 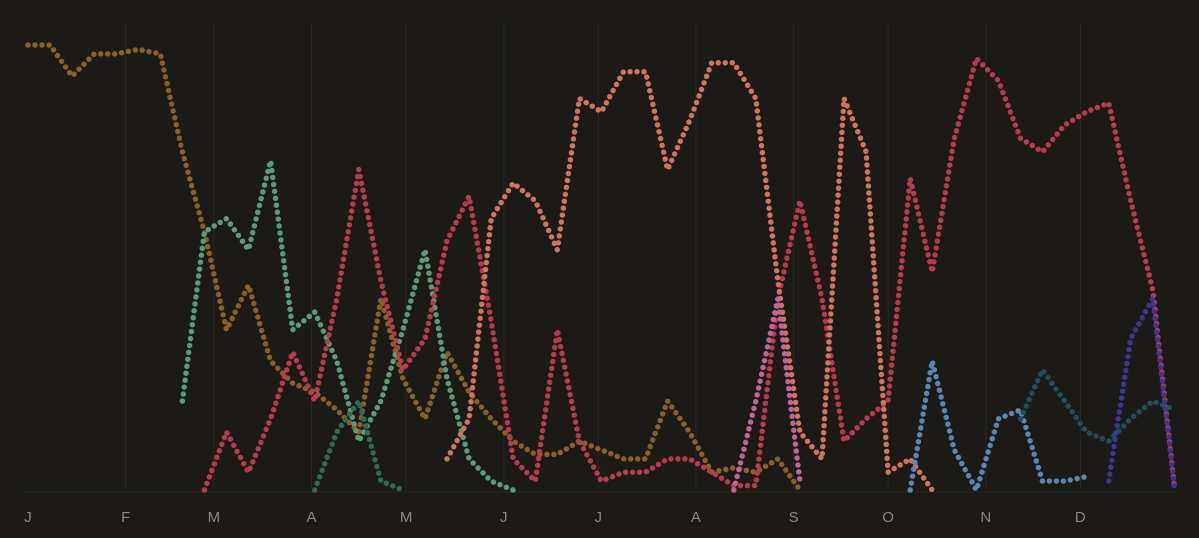 I want to click on x-tick-label: F, so click(x=125, y=517).